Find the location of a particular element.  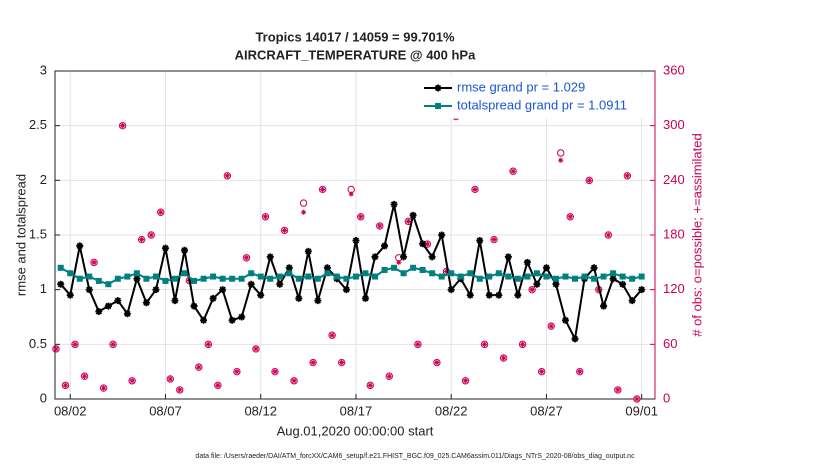

y-axis-label: rmse and totalspread is located at coordinates (20, 235).